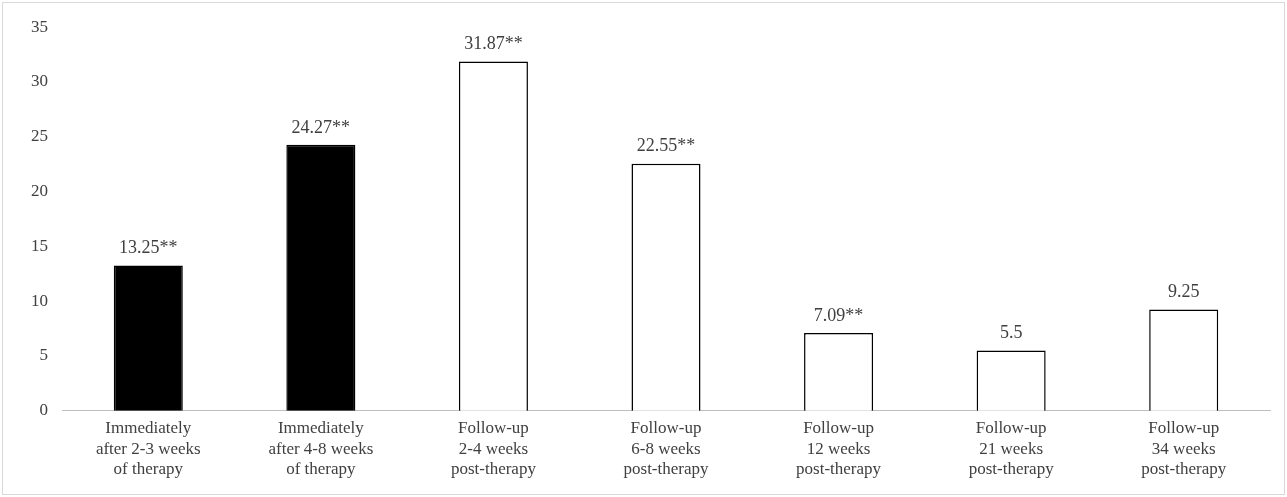  What do you see at coordinates (148, 448) in the screenshot?
I see `x-tick-label: Immediately after 2-3 weeks of therapy` at bounding box center [148, 448].